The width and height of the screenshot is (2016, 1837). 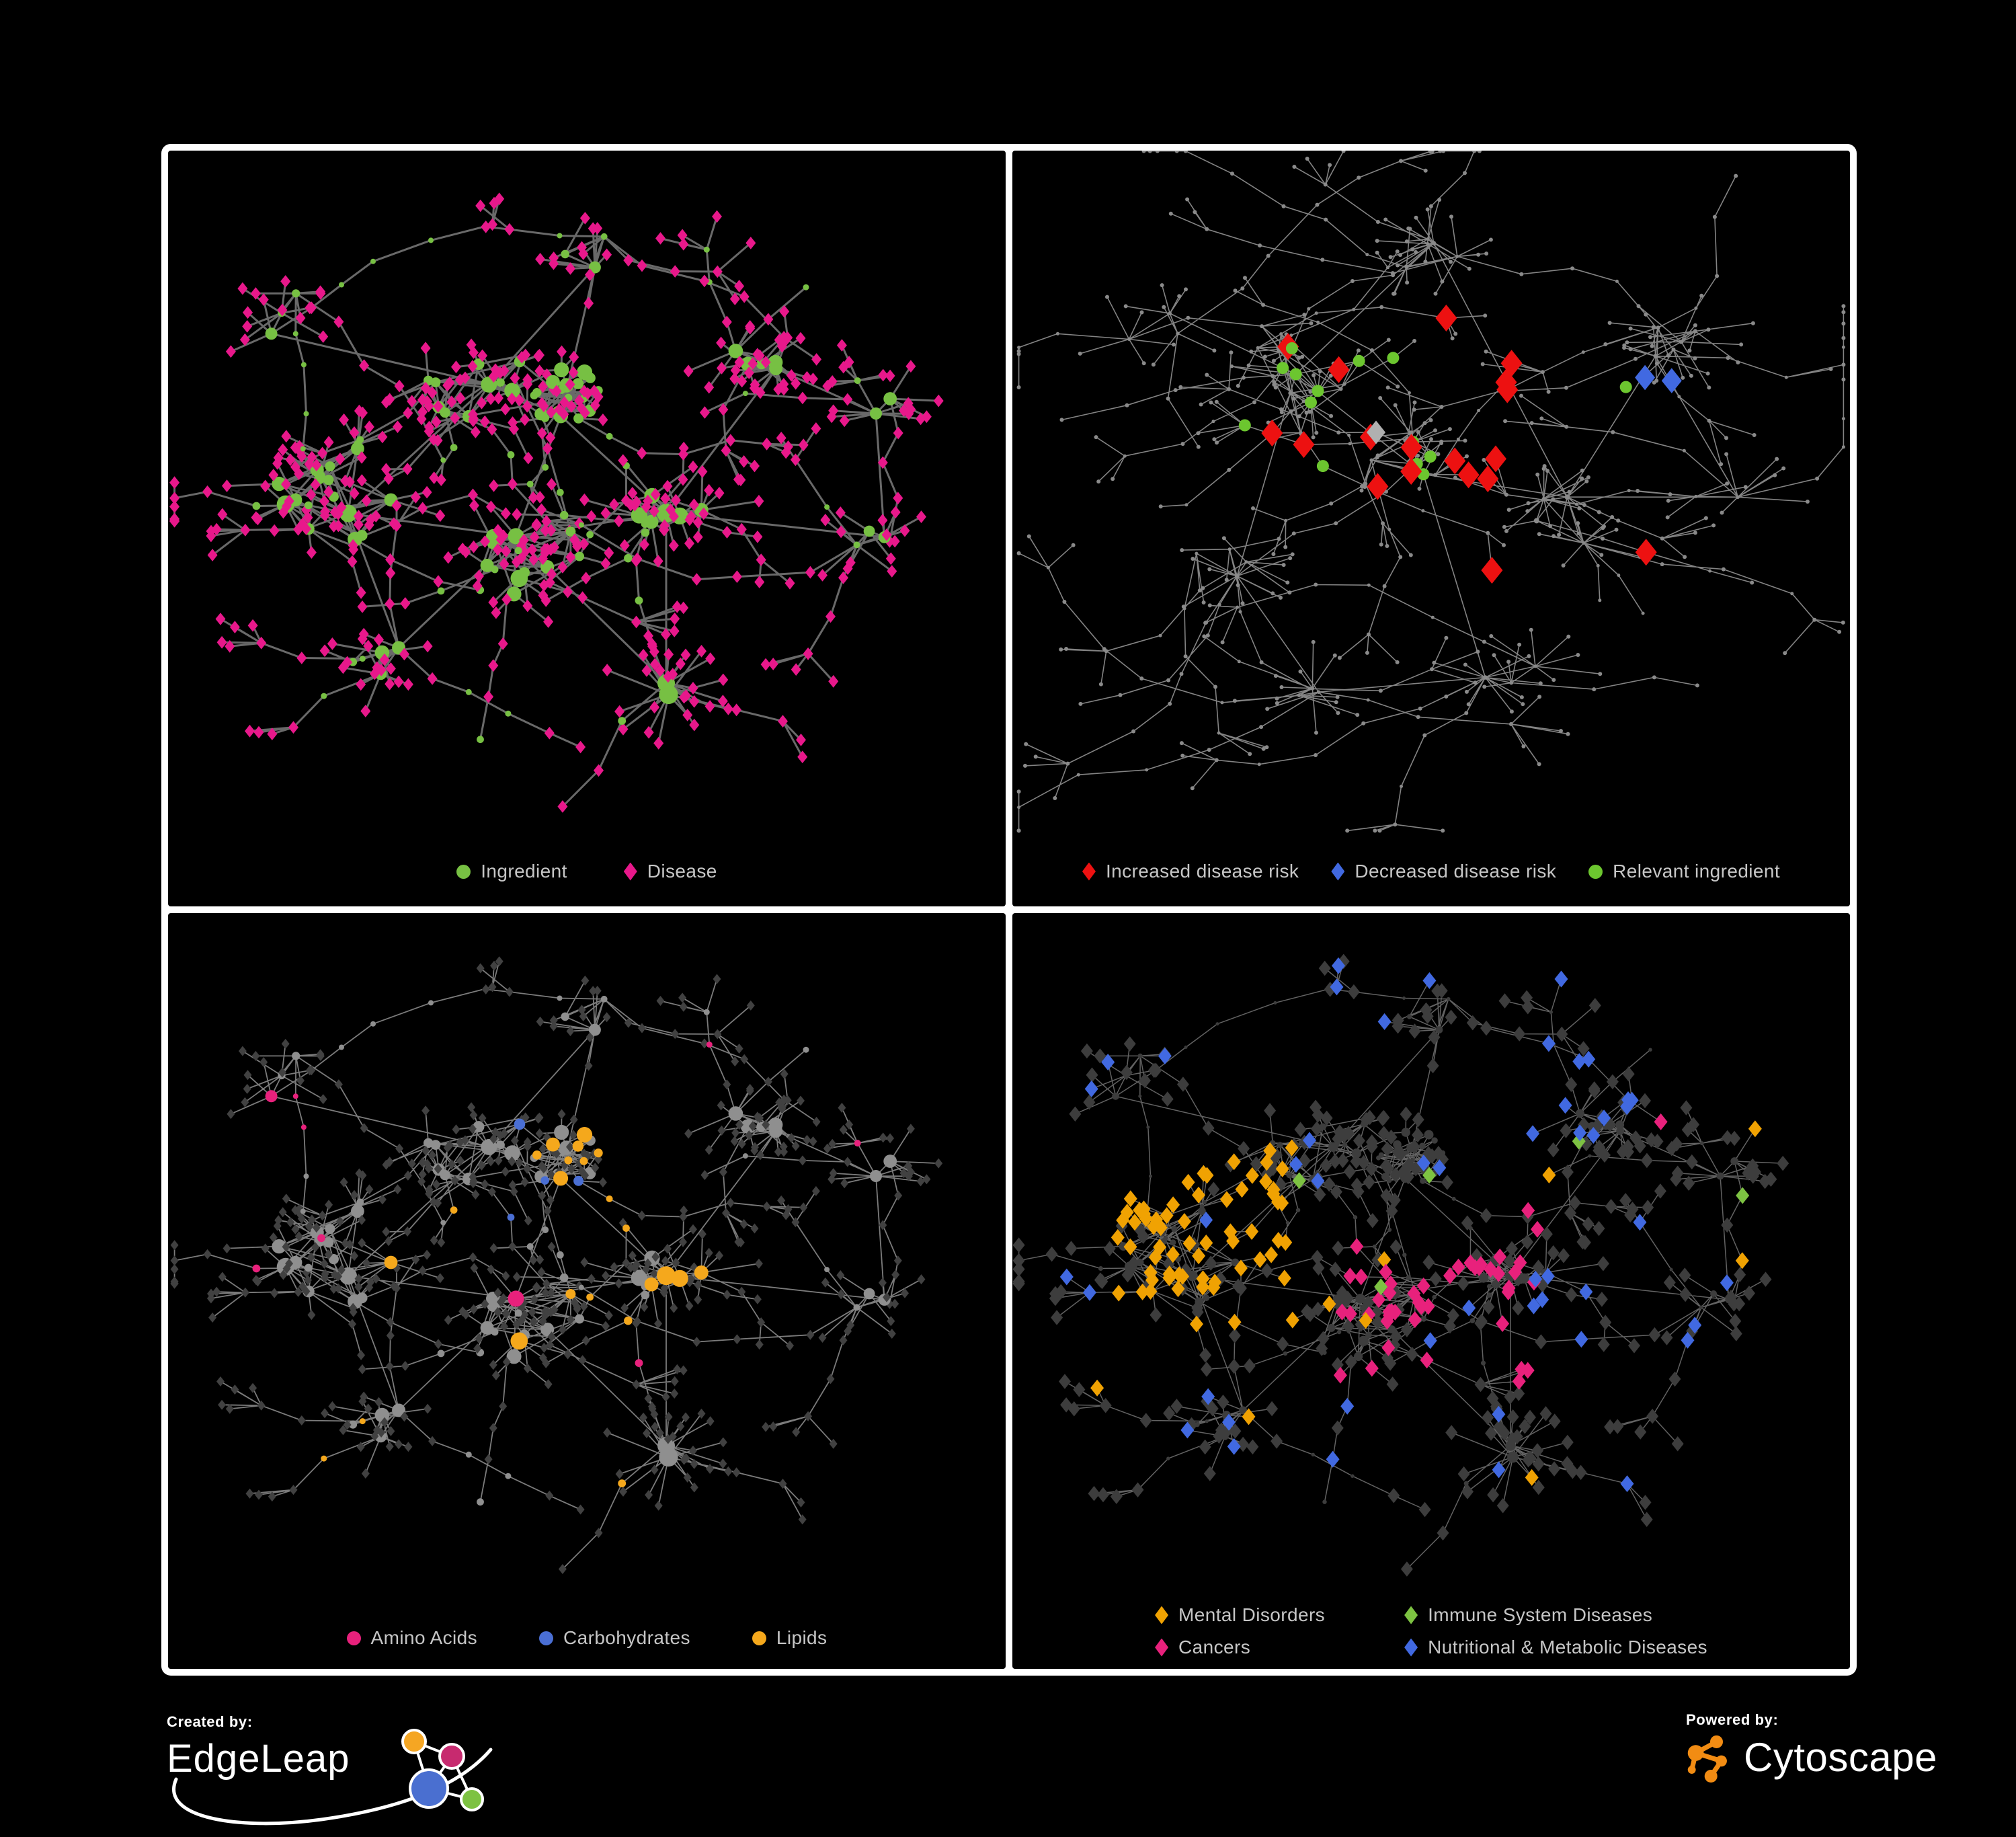 What do you see at coordinates (1456, 871) in the screenshot?
I see `legend-label-decreased-risk: Decreased disease risk` at bounding box center [1456, 871].